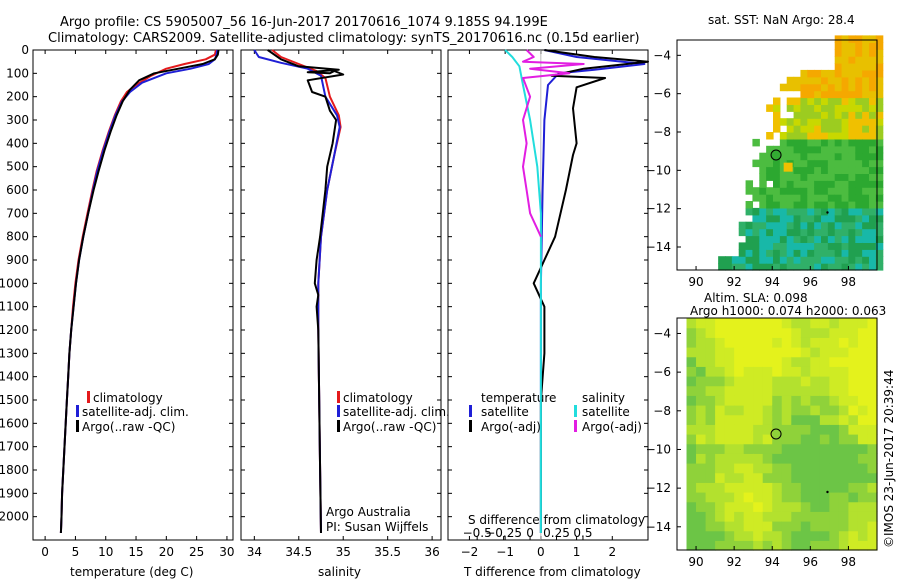 This screenshot has width=900, height=580. I want to click on s-difference-label: S difference from climatology, so click(556, 520).